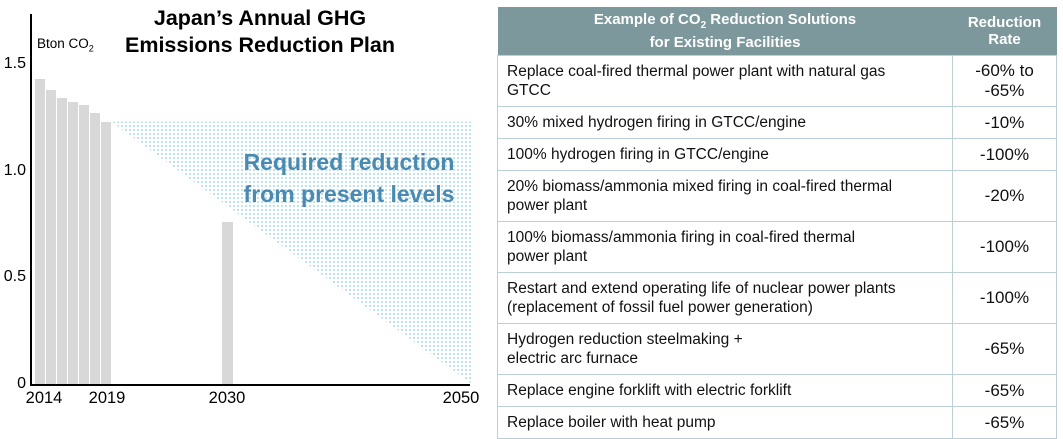 The width and height of the screenshot is (1063, 439). Describe the element at coordinates (21, 383) in the screenshot. I see `y-tick-label: 0` at that location.